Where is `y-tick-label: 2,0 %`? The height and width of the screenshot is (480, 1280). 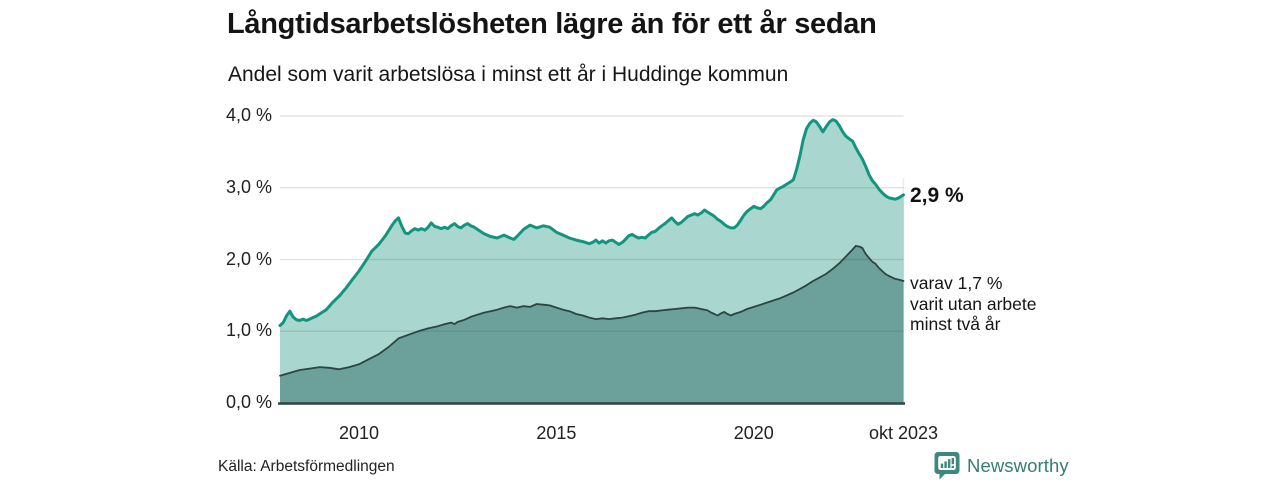
y-tick-label: 2,0 % is located at coordinates (248, 258).